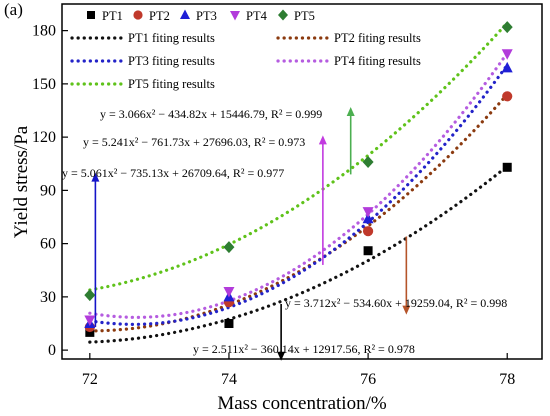 Image resolution: width=550 pixels, height=416 pixels. What do you see at coordinates (159, 16) in the screenshot?
I see `legend-label-pt2: PT2` at bounding box center [159, 16].